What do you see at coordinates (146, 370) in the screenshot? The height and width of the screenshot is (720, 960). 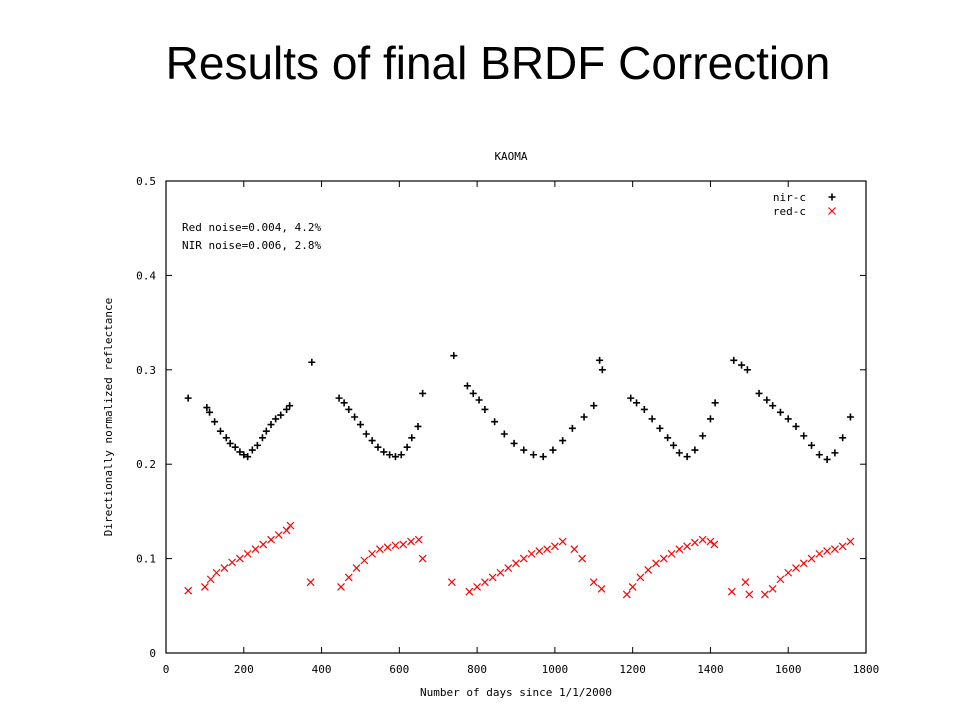 I see `y-tick-label: 0.3` at bounding box center [146, 370].